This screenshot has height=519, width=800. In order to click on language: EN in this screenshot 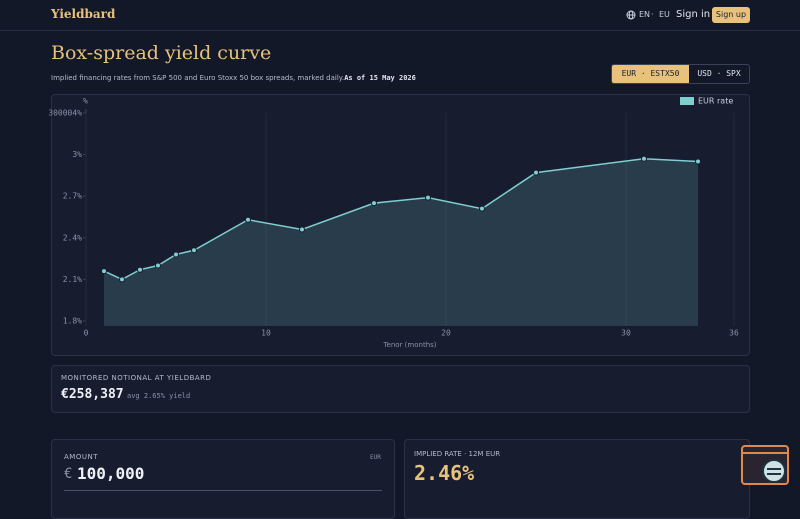, I will do `click(645, 14)`.